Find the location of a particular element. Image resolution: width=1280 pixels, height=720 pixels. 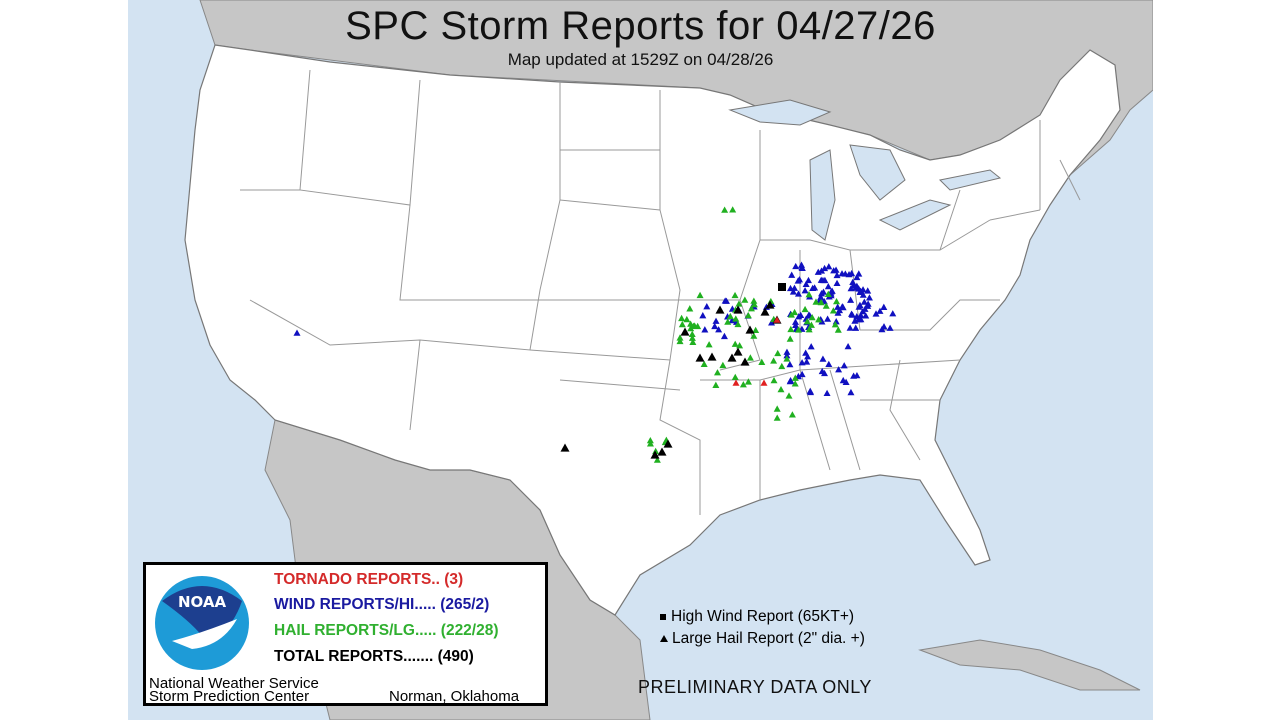

hail-count-label: HAIL REPORTS/LG..... (222/28) is located at coordinates (386, 630).